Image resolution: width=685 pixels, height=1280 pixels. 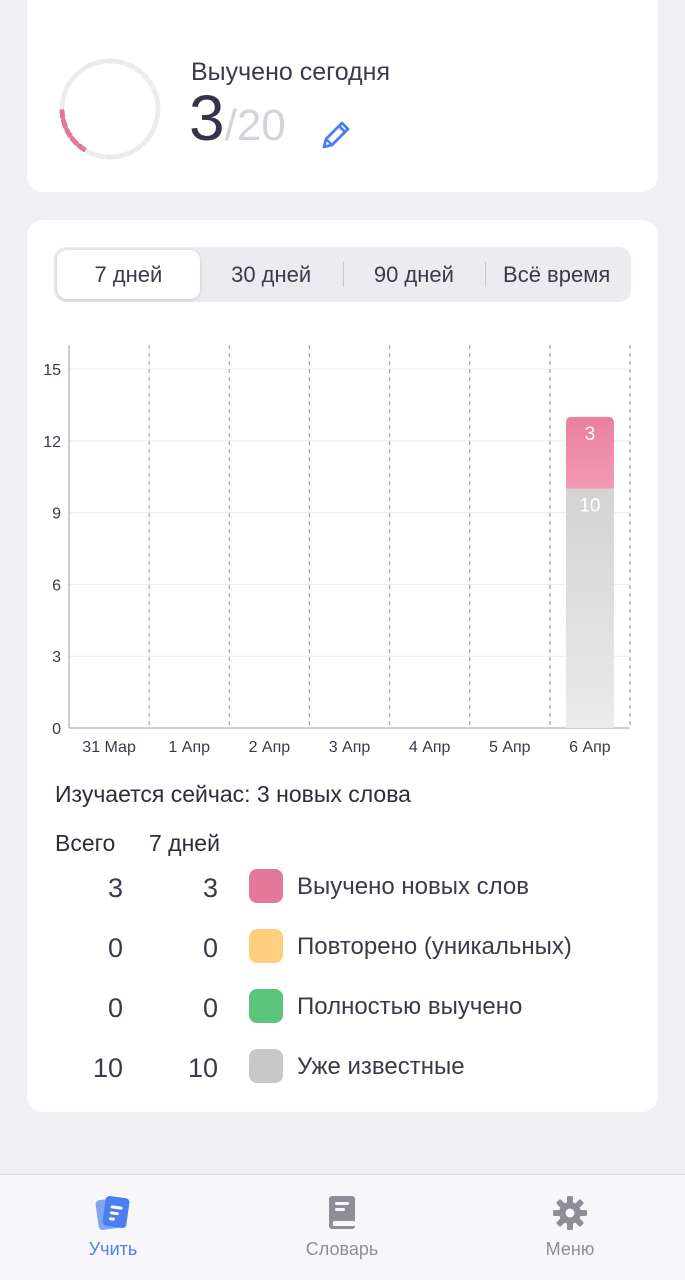 What do you see at coordinates (290, 72) in the screenshot?
I see `learned-today-label: Выучено сегодня` at bounding box center [290, 72].